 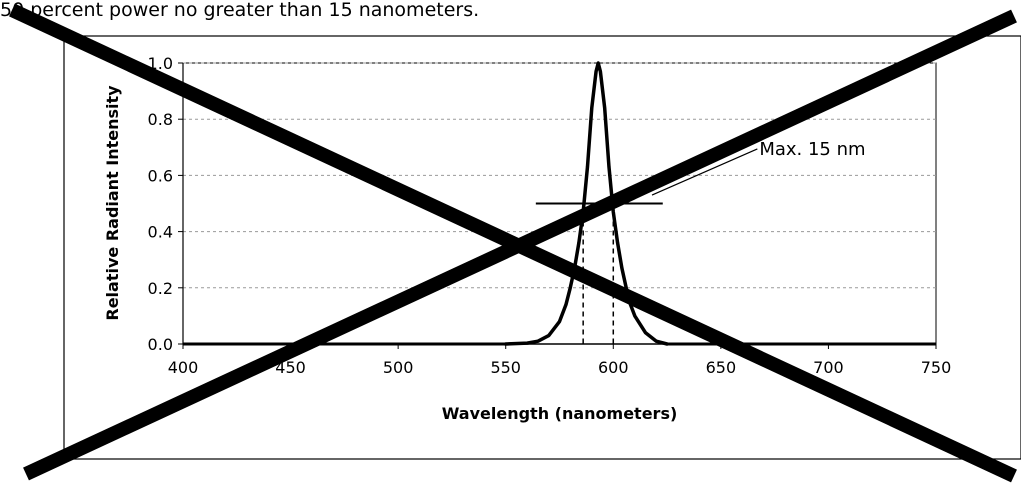 What do you see at coordinates (828, 367) in the screenshot?
I see `x-tick-label-6: 700` at bounding box center [828, 367].